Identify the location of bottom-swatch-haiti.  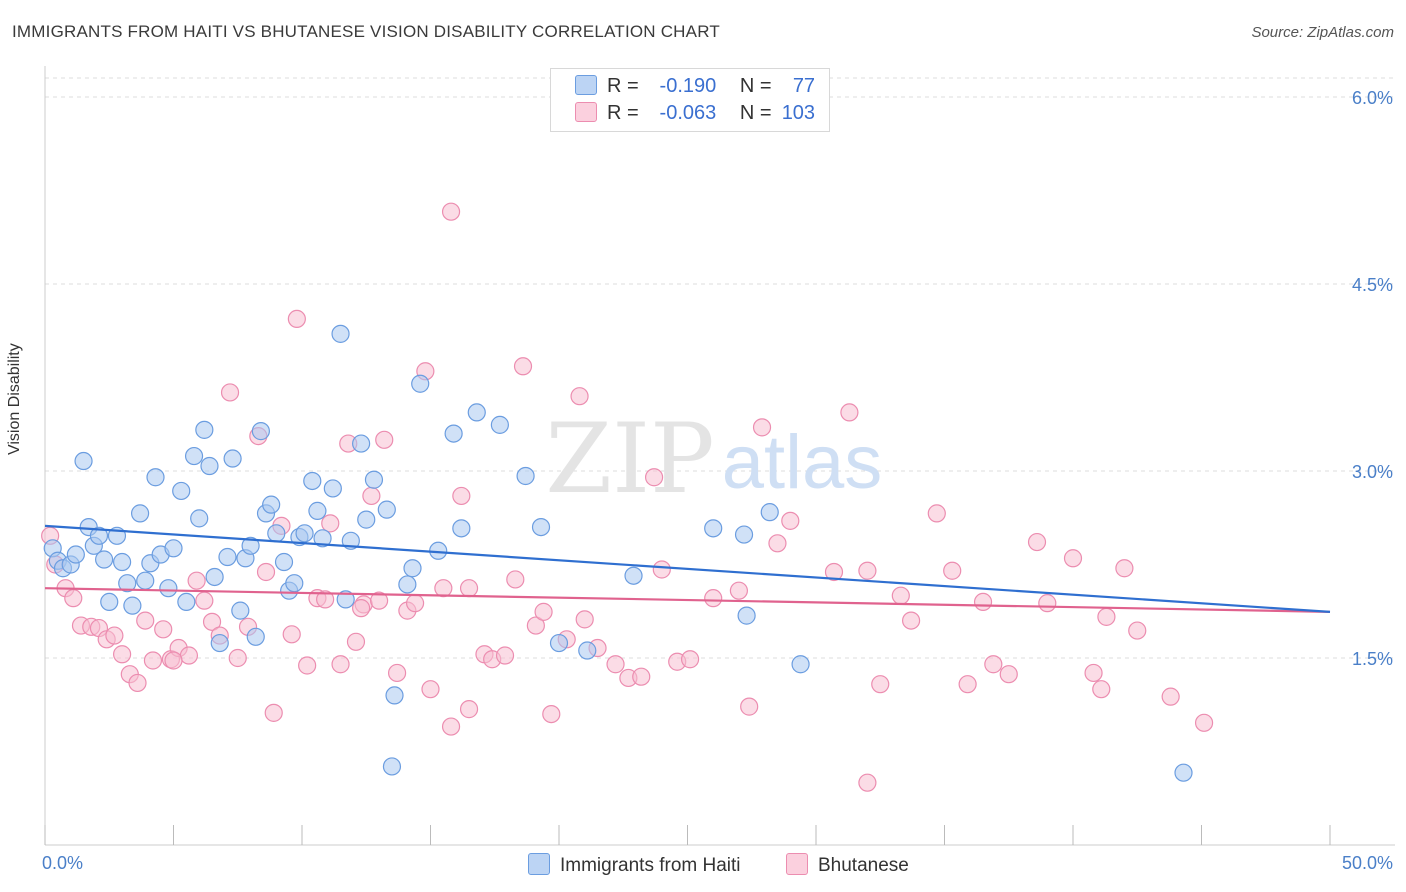
(539, 864).